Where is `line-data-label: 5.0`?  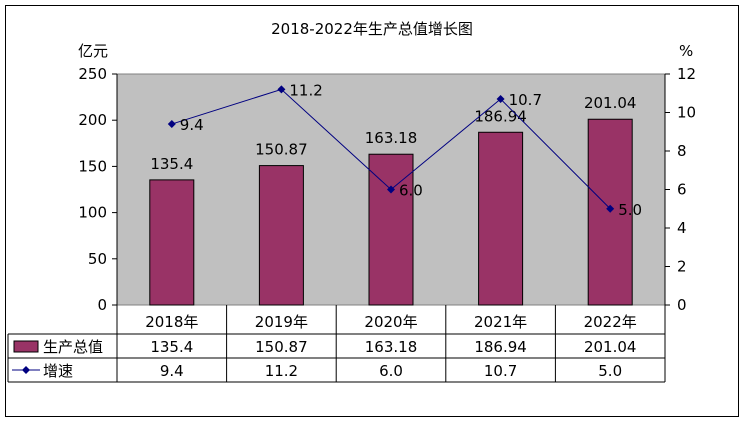 line-data-label: 5.0 is located at coordinates (630, 210).